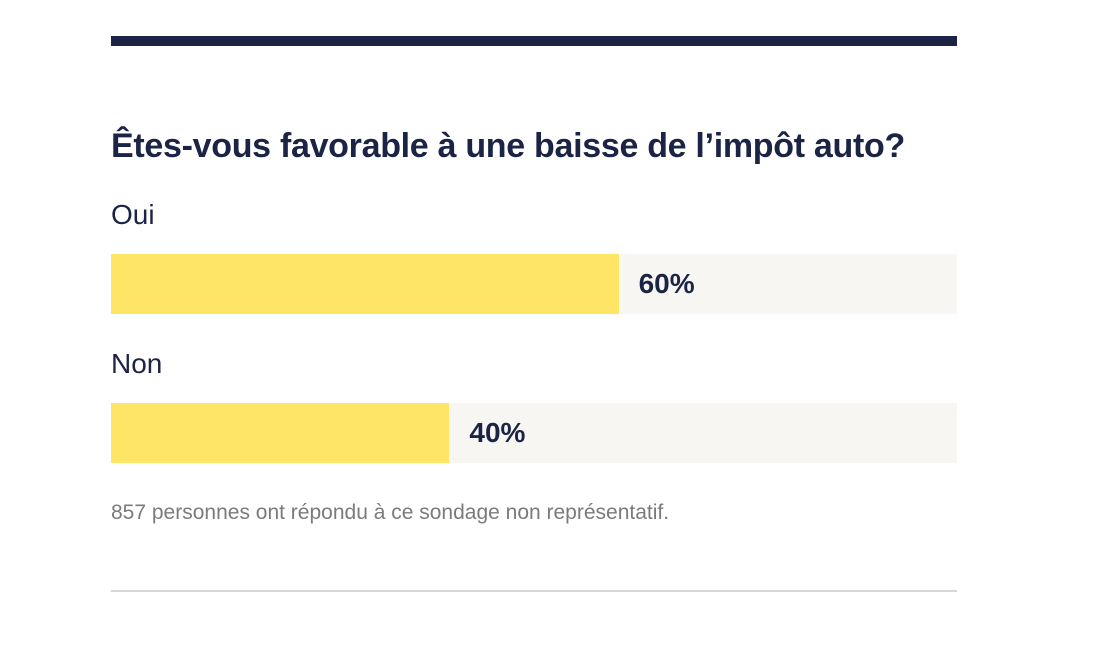  I want to click on poll-option-oui: Oui 60%, so click(534, 253).